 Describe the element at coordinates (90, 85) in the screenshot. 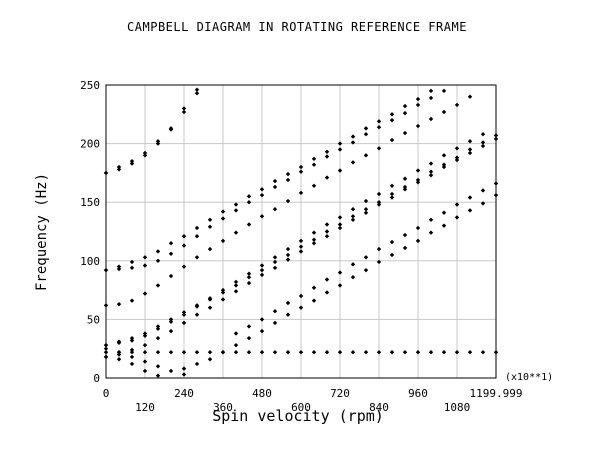

I see `y-tick-label: 250` at that location.